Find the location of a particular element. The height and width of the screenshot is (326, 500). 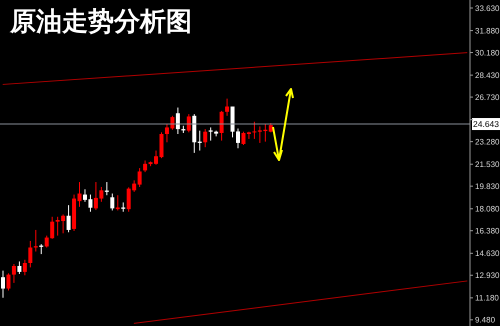

y-tick-label: 30.180 is located at coordinates (487, 53).